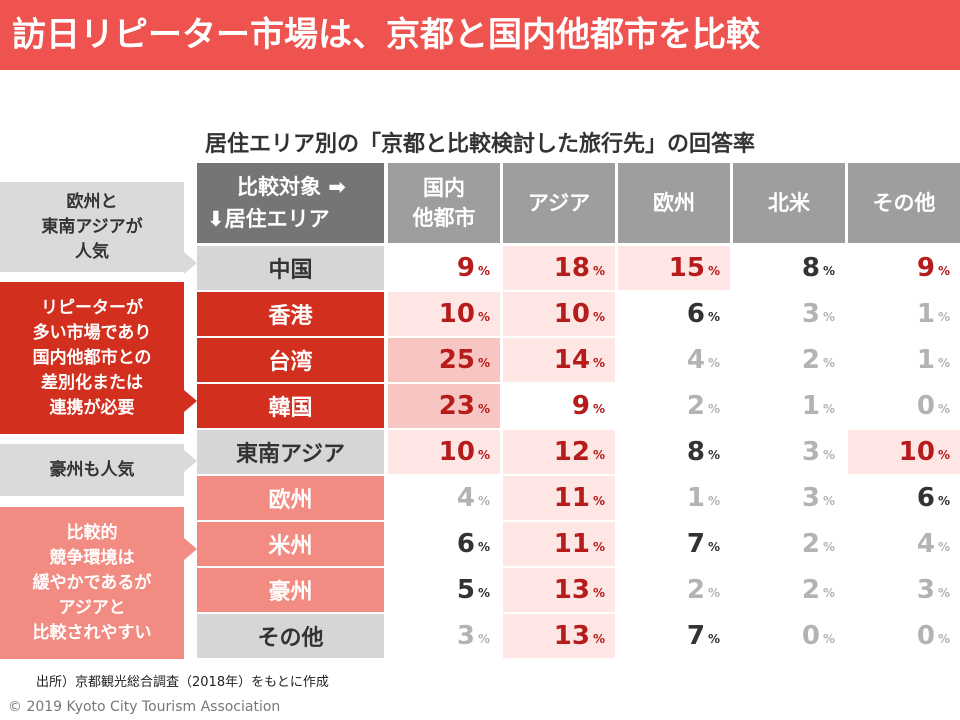  What do you see at coordinates (674, 203) in the screenshot?
I see `column-header: 欧州` at bounding box center [674, 203].